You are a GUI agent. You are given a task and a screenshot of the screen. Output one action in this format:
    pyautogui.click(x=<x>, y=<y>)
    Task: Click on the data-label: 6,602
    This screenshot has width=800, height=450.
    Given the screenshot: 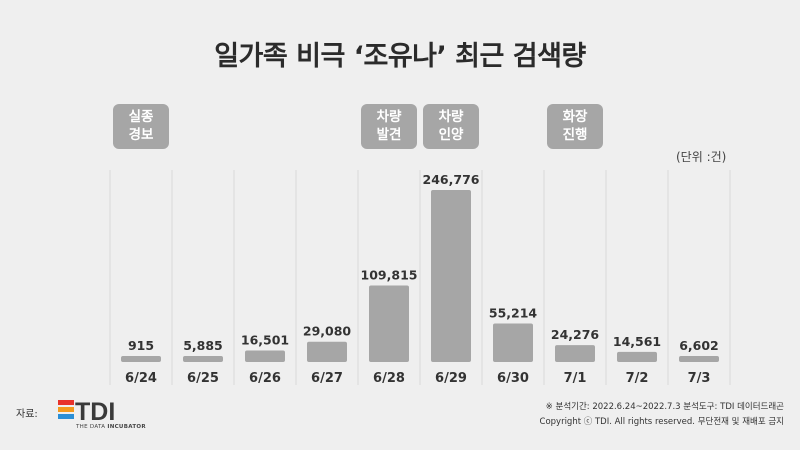 What is the action you would take?
    pyautogui.click(x=699, y=345)
    